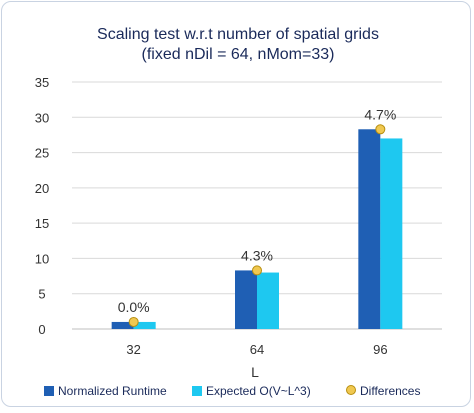 This screenshot has height=413, width=474. I want to click on legend-swatch-expected, so click(197, 391).